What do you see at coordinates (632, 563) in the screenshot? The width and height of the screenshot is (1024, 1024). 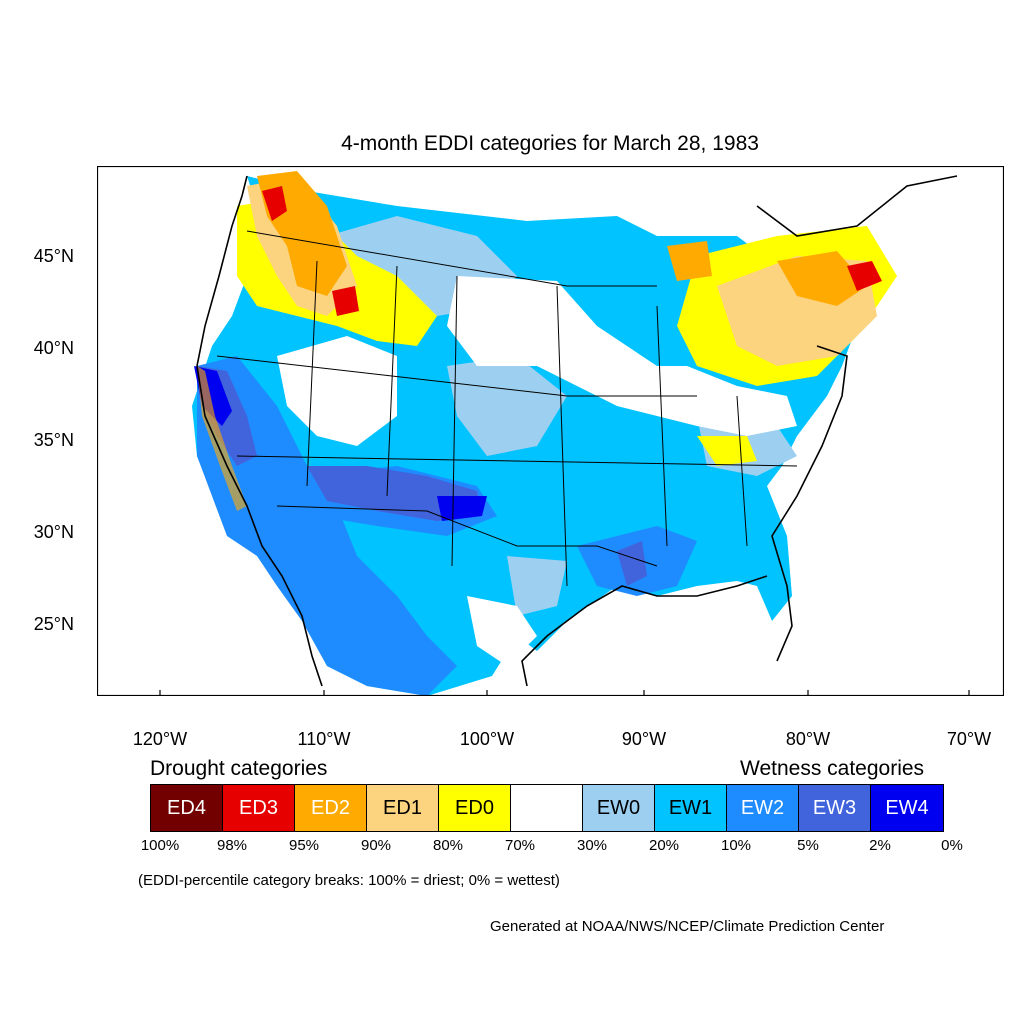 I see `ew3-gulf` at bounding box center [632, 563].